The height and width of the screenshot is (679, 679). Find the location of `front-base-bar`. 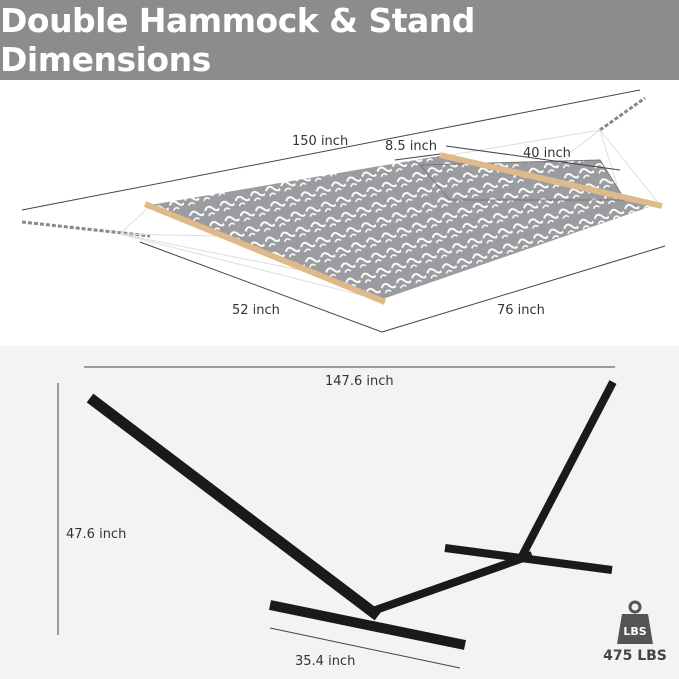

front-base-bar is located at coordinates (367, 625).